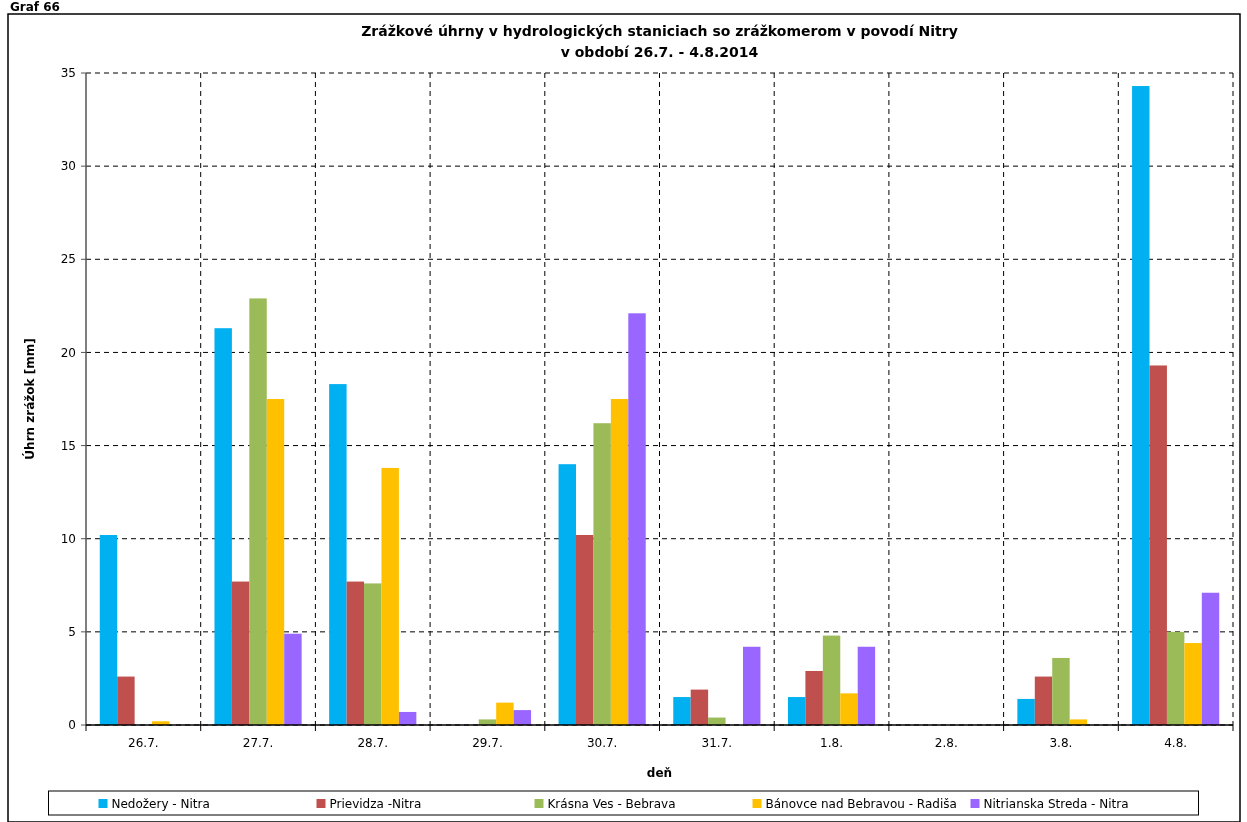 This screenshot has width=1247, height=822. Describe the element at coordinates (1056, 803) in the screenshot. I see `legend-label: Nitrianska Streda - Nitra` at that location.